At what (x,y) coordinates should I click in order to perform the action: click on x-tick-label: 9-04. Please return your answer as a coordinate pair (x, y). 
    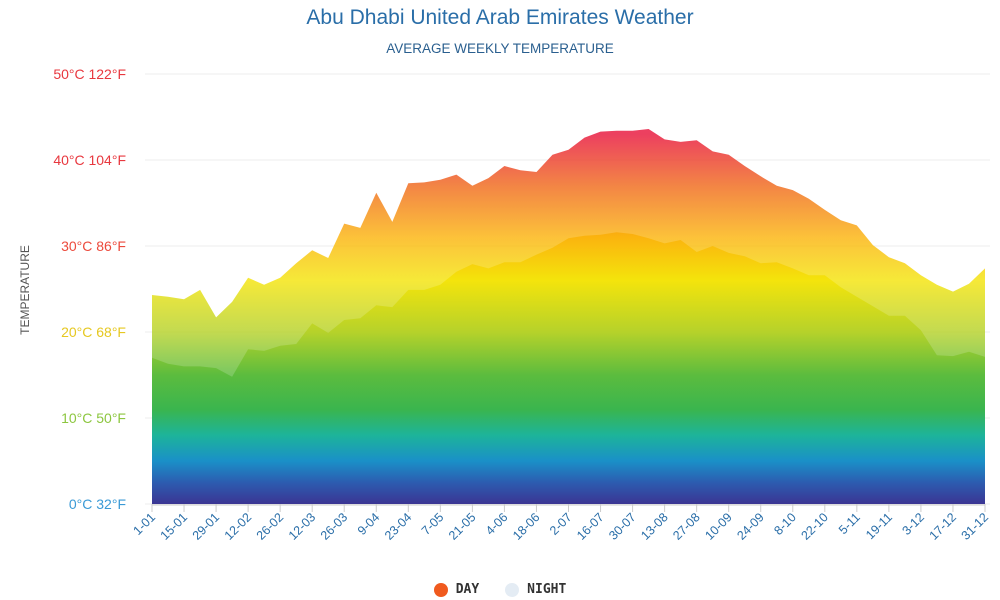
    Looking at the image, I should click on (369, 524).